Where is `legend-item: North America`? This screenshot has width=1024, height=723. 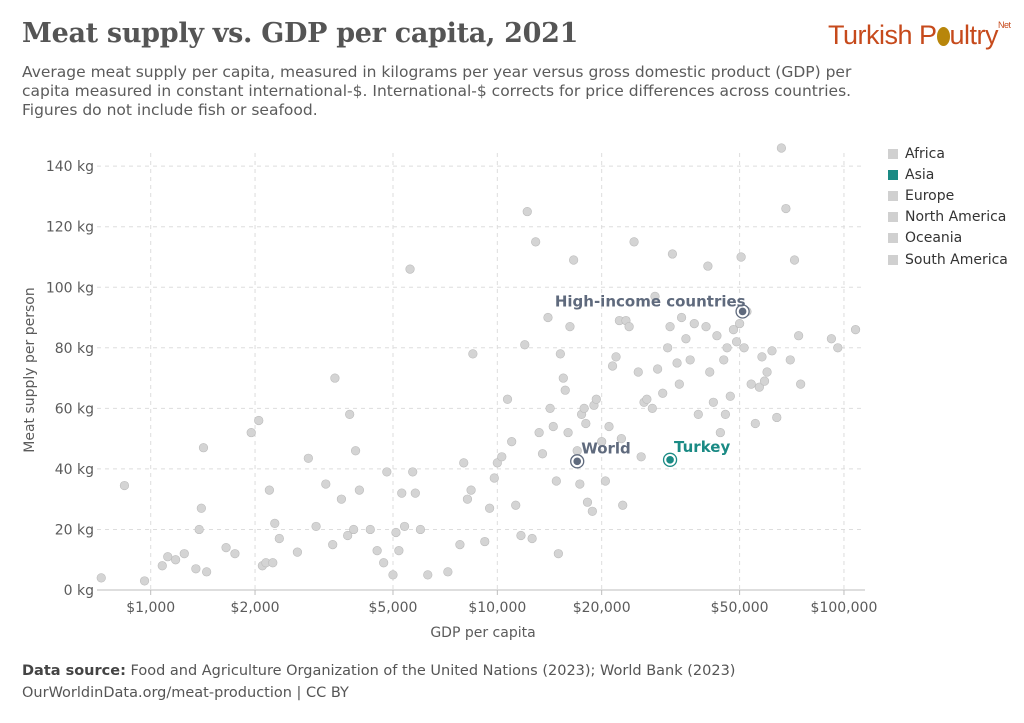 legend-item: North America is located at coordinates (948, 217).